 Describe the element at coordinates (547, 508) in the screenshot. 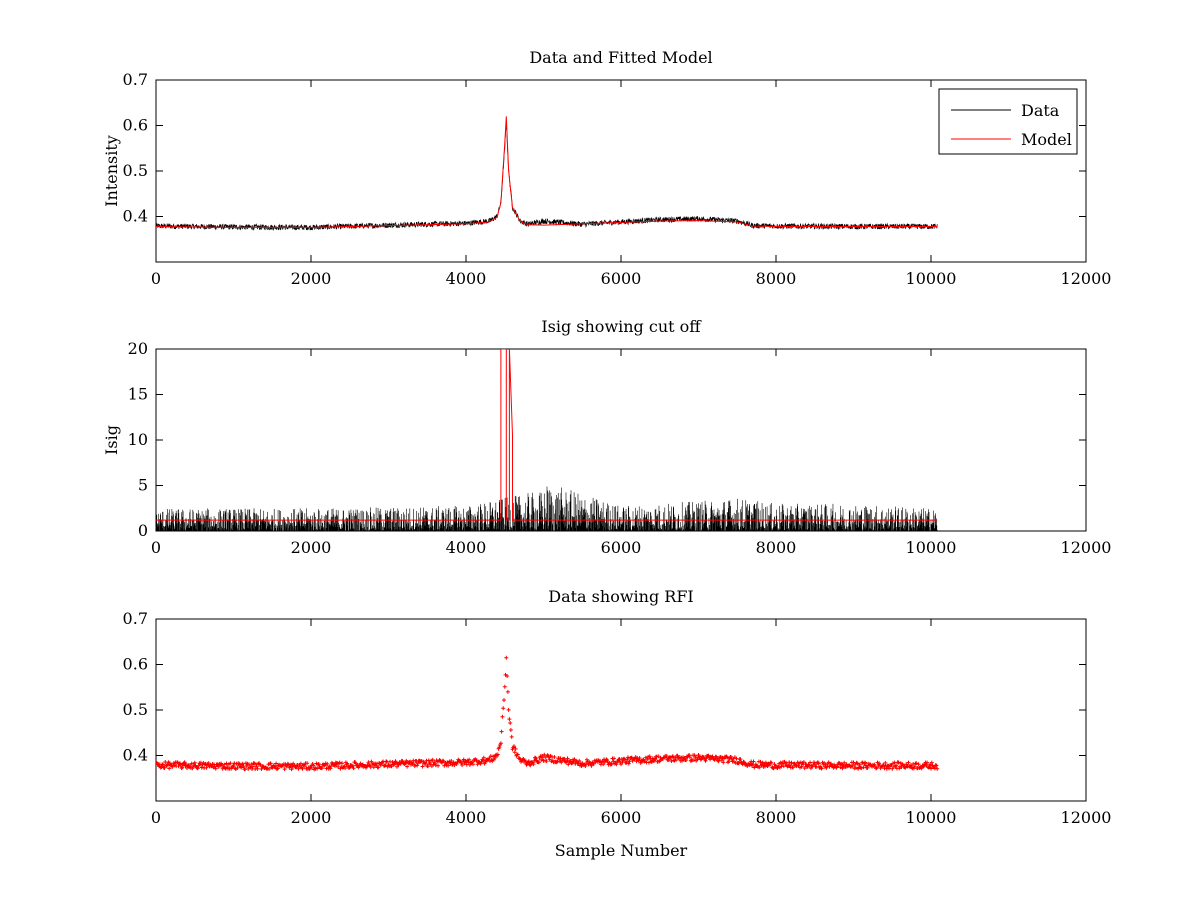

I see `series-isig-spikes` at that location.